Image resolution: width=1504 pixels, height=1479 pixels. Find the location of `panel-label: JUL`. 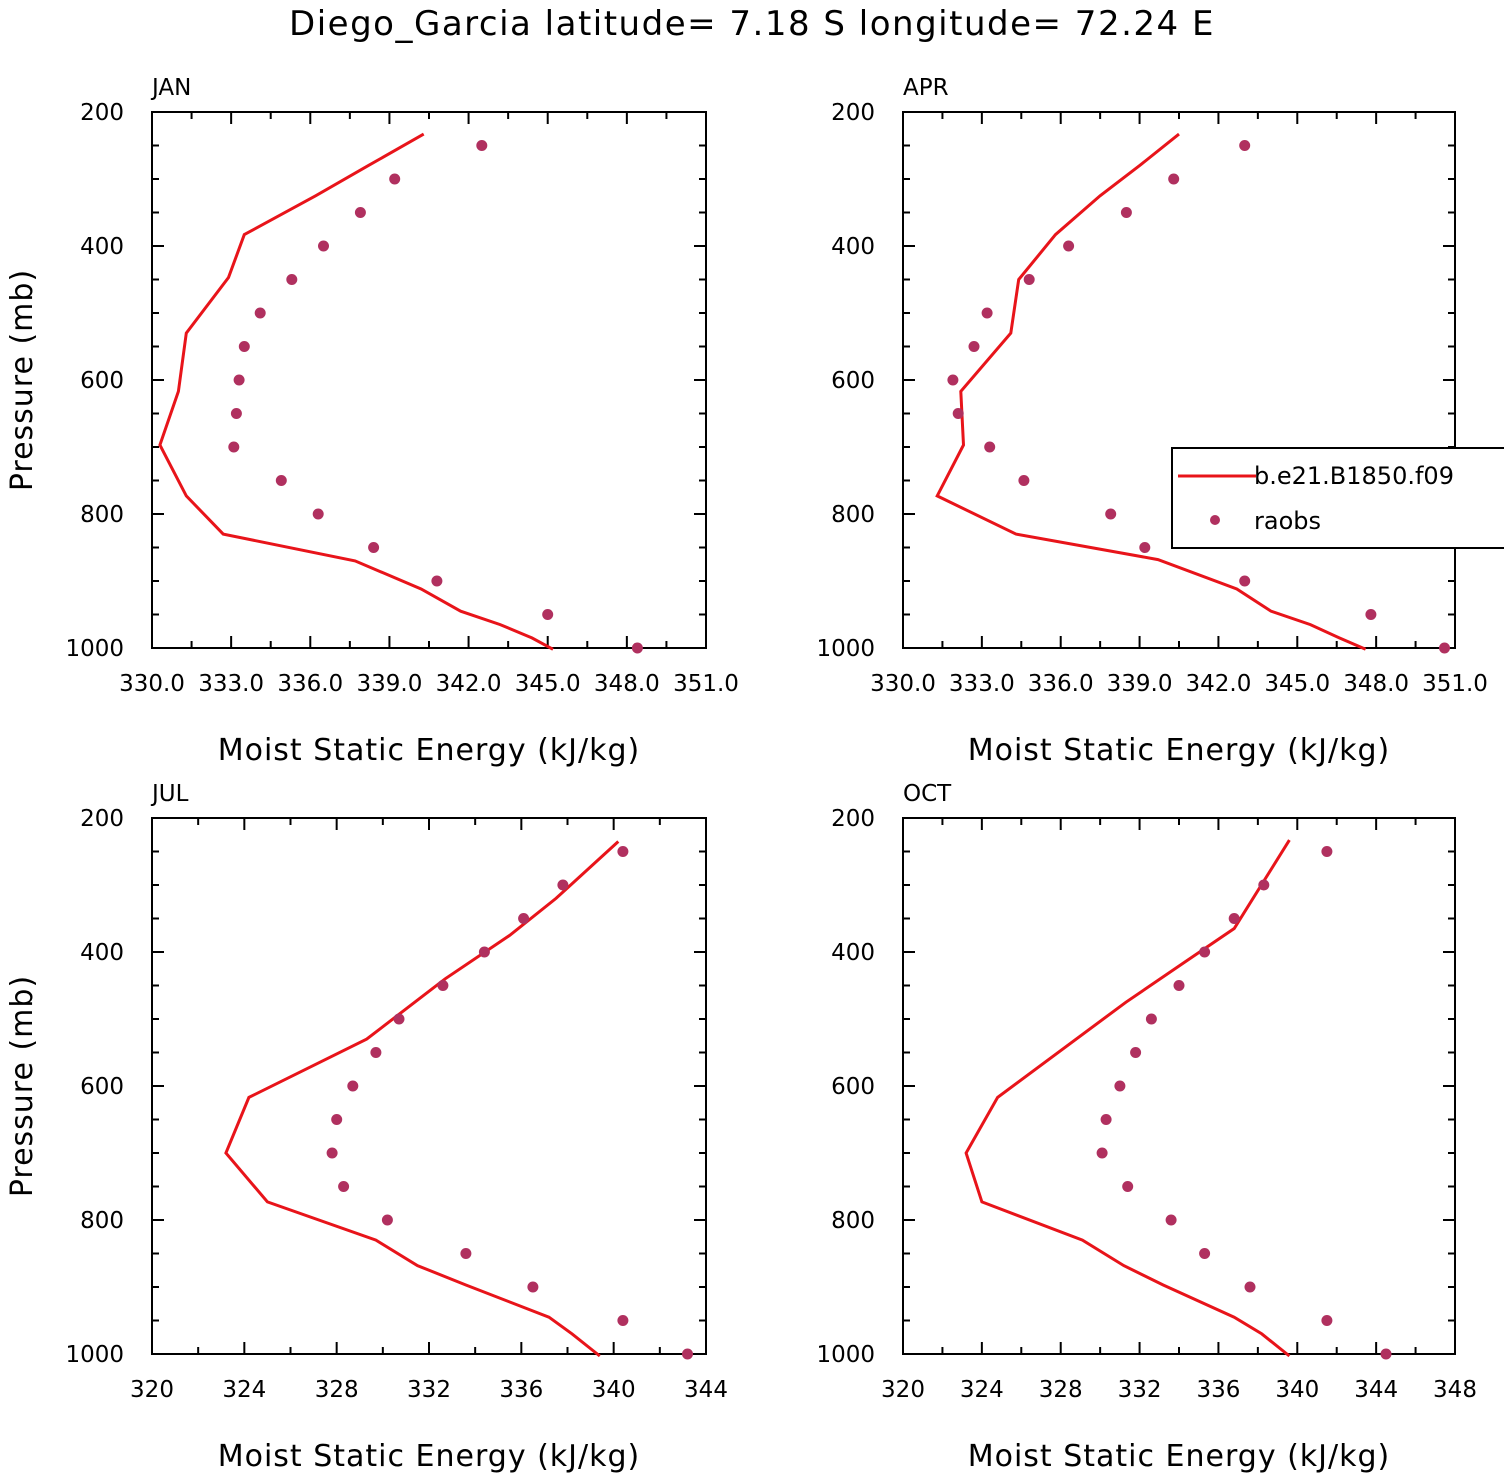

panel-label: JUL is located at coordinates (169, 794).